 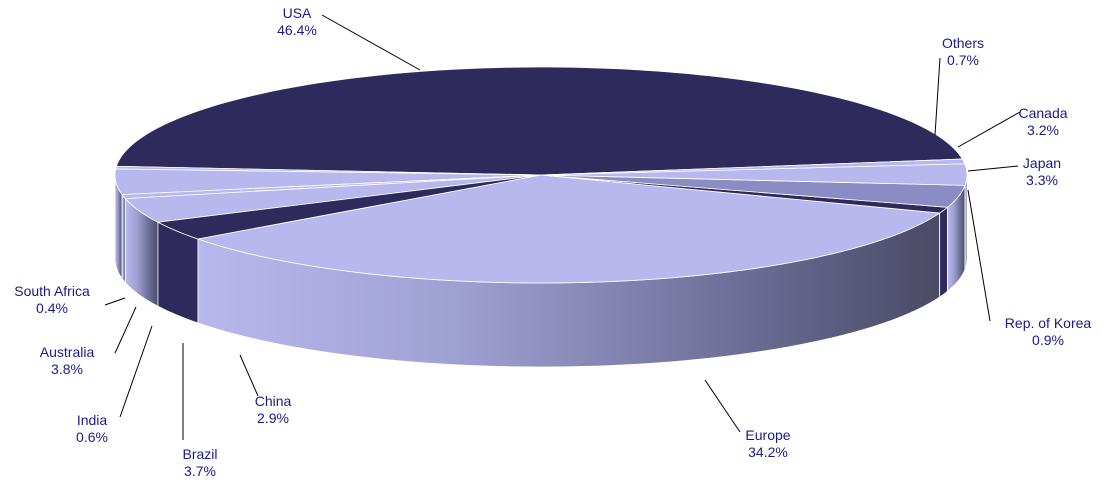 I want to click on leader-line-canada, so click(x=989, y=129).